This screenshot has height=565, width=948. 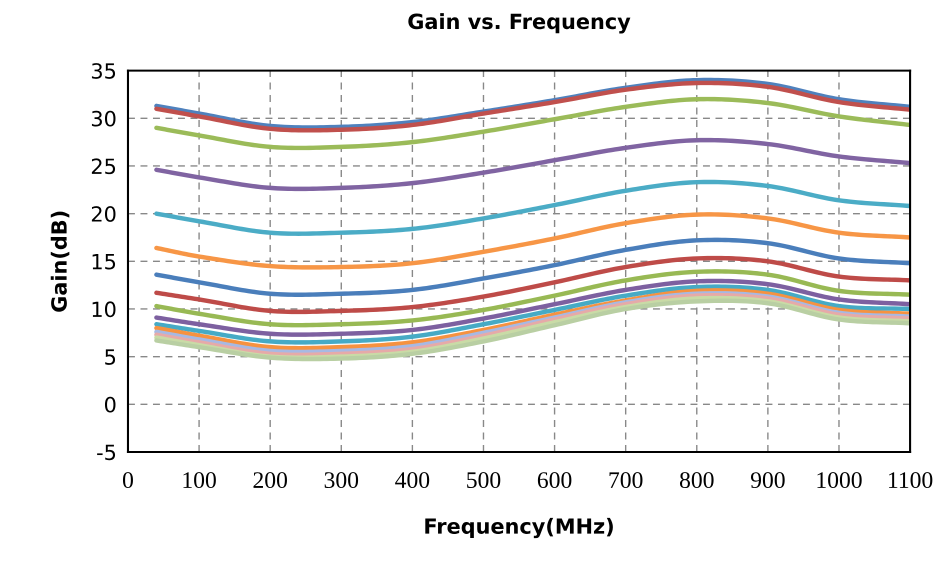 I want to click on y-tick-label: 35, so click(x=104, y=71).